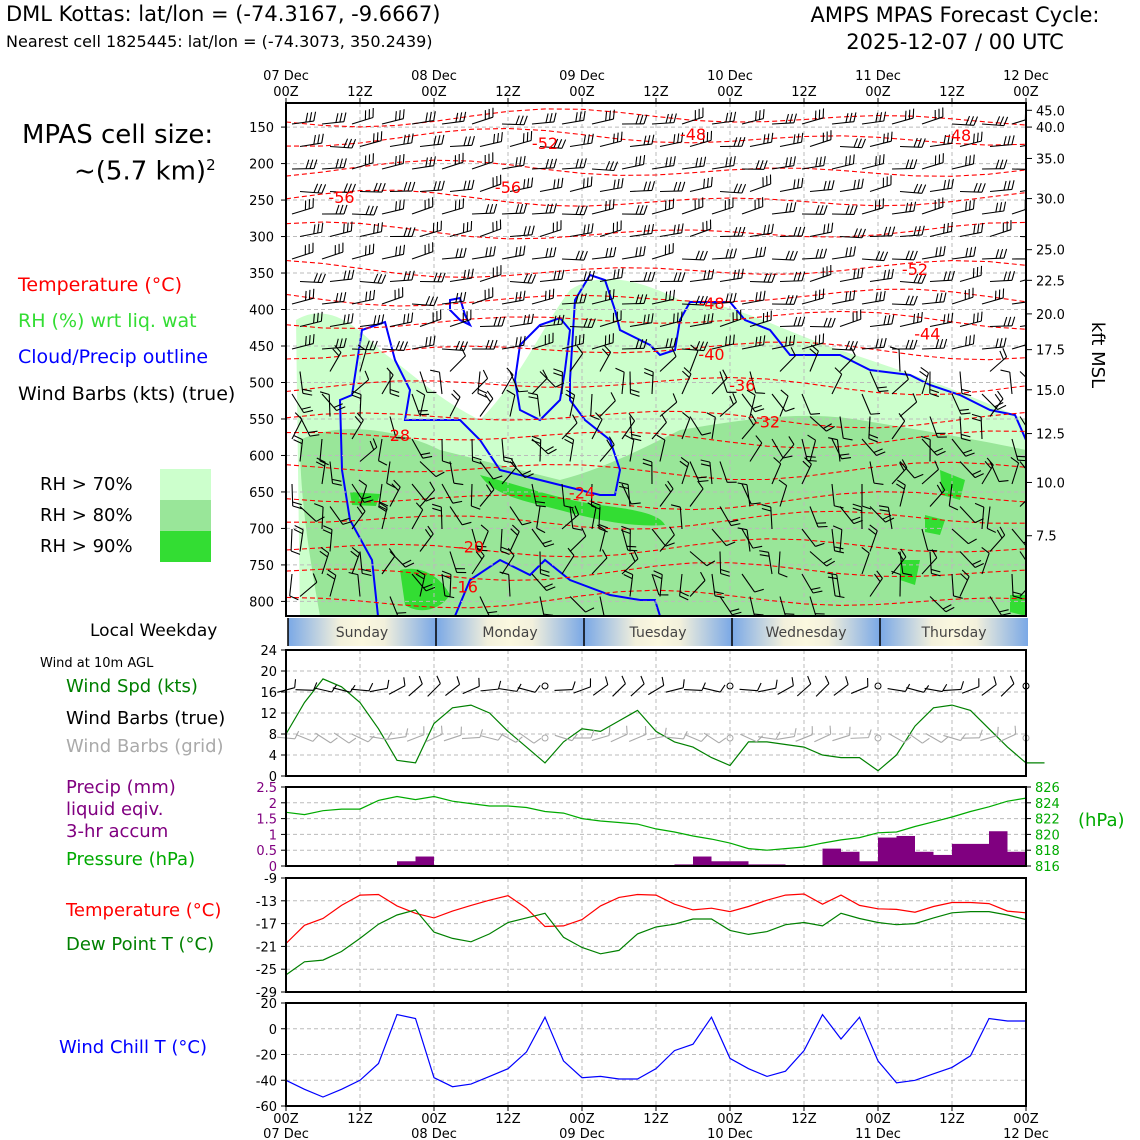  I want to click on legend-rh70-swatch, so click(185, 484).